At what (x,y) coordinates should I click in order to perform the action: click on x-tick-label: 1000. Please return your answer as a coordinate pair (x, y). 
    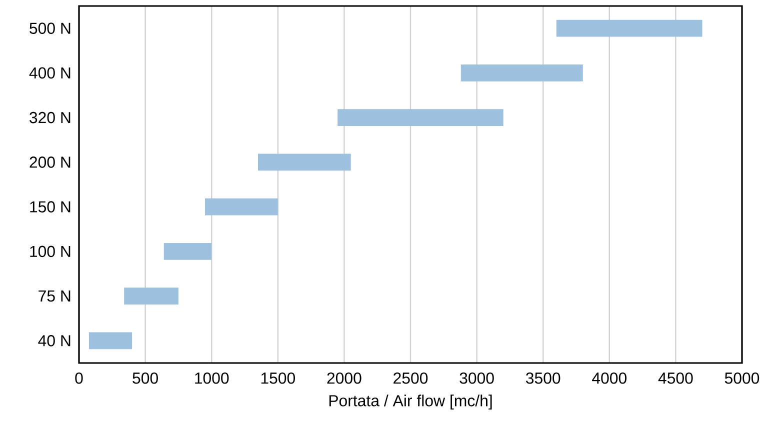
    Looking at the image, I should click on (212, 378).